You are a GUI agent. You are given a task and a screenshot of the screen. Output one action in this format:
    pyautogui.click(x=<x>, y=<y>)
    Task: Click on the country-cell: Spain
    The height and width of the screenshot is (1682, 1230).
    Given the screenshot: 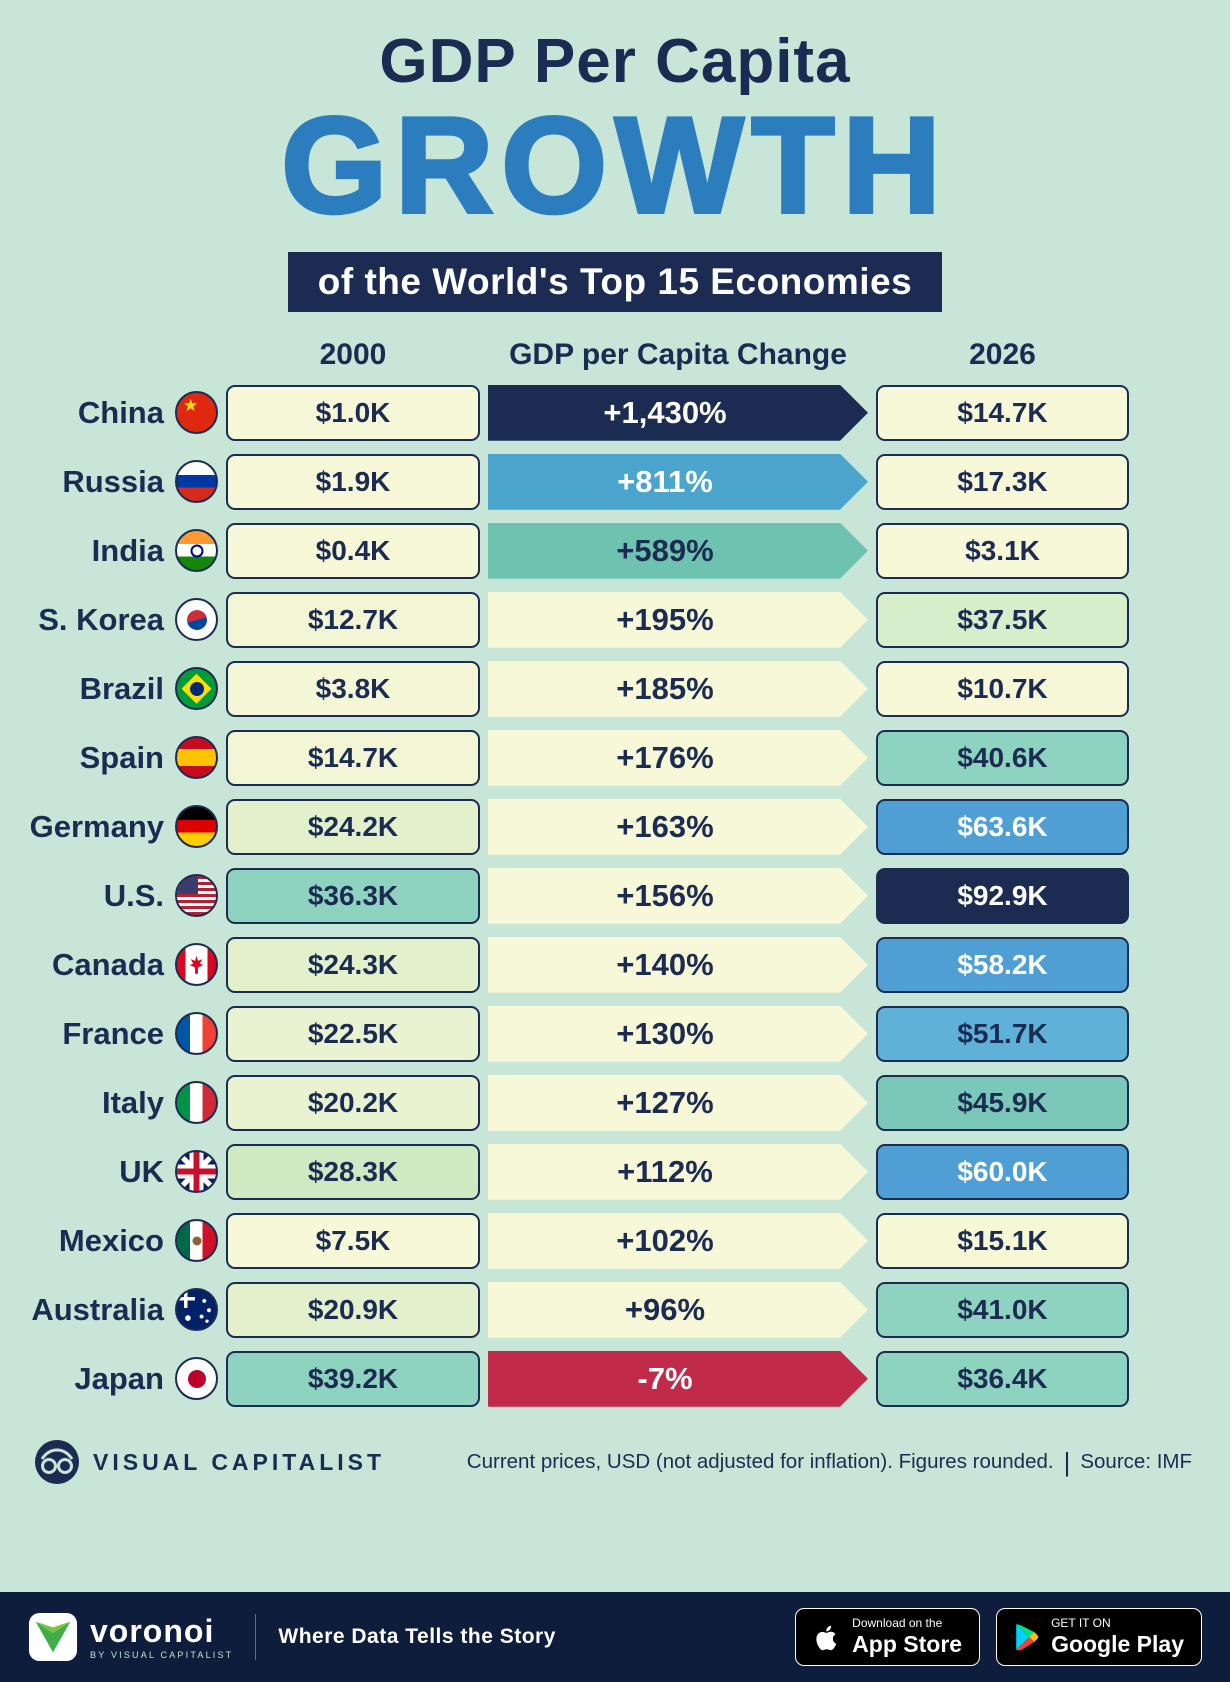 What is the action you would take?
    pyautogui.click(x=120, y=758)
    